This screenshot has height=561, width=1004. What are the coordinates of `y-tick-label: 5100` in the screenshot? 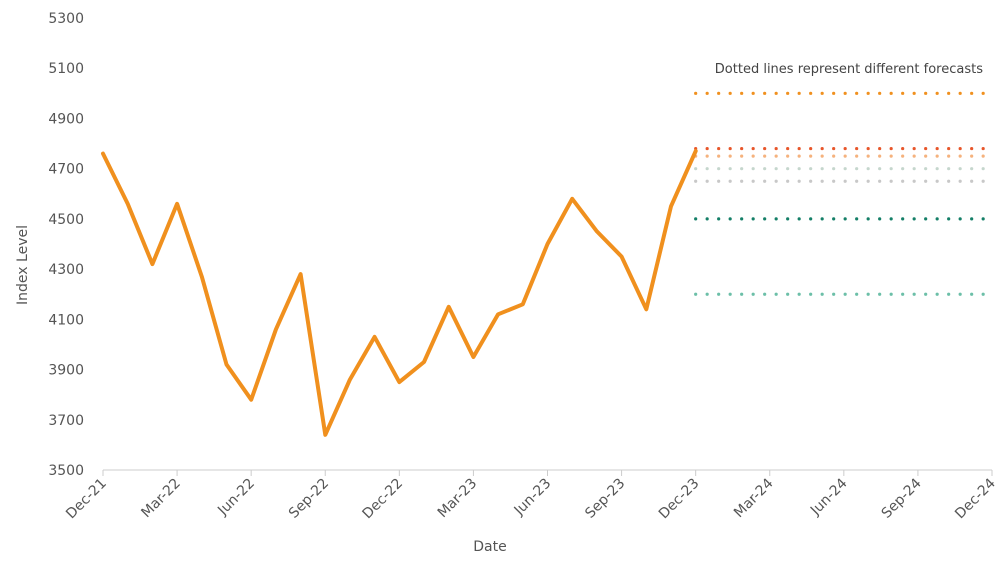 It's located at (66, 69).